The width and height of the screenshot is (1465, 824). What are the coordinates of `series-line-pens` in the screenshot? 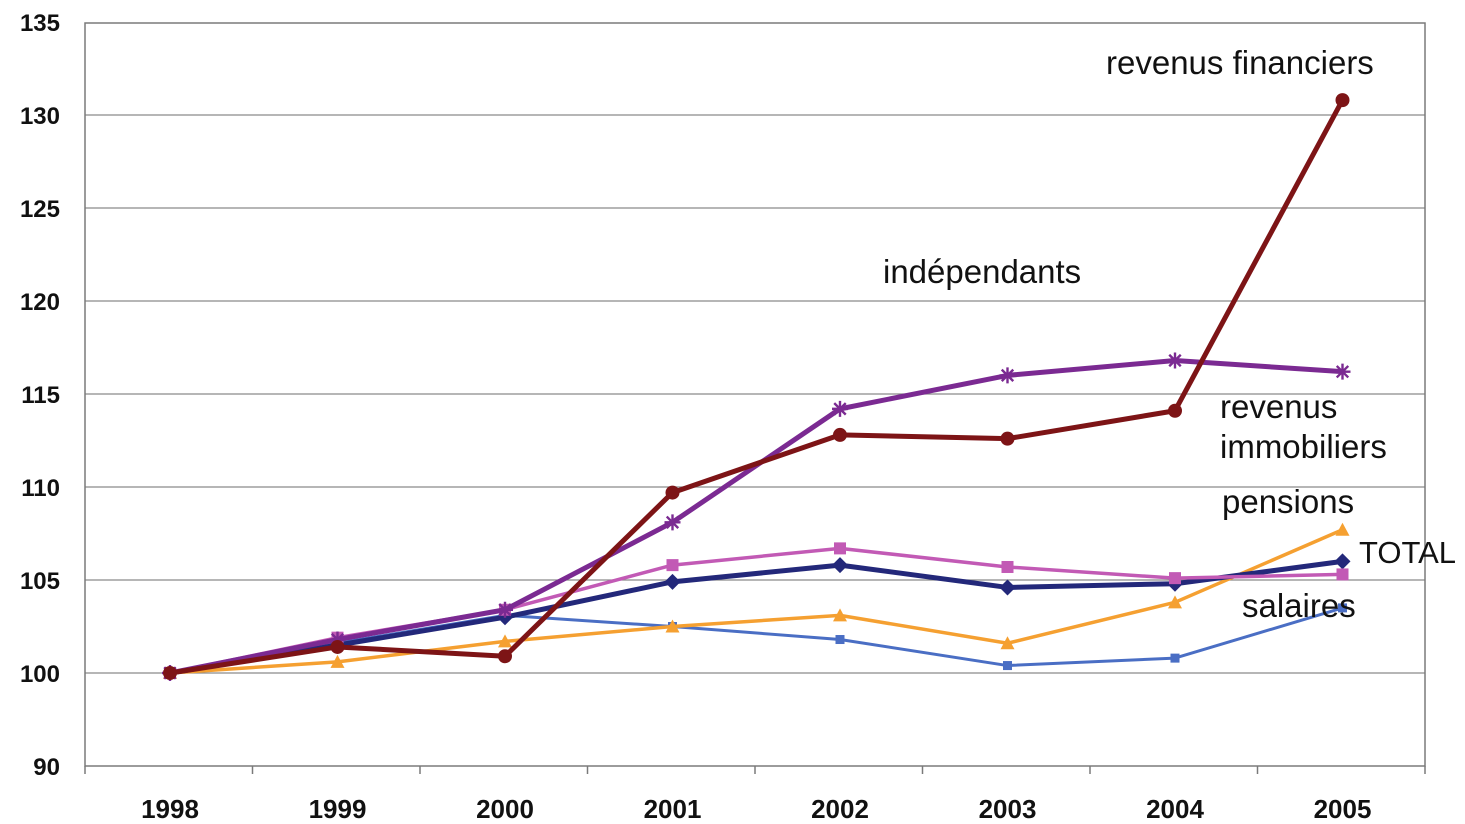 It's located at (756, 601).